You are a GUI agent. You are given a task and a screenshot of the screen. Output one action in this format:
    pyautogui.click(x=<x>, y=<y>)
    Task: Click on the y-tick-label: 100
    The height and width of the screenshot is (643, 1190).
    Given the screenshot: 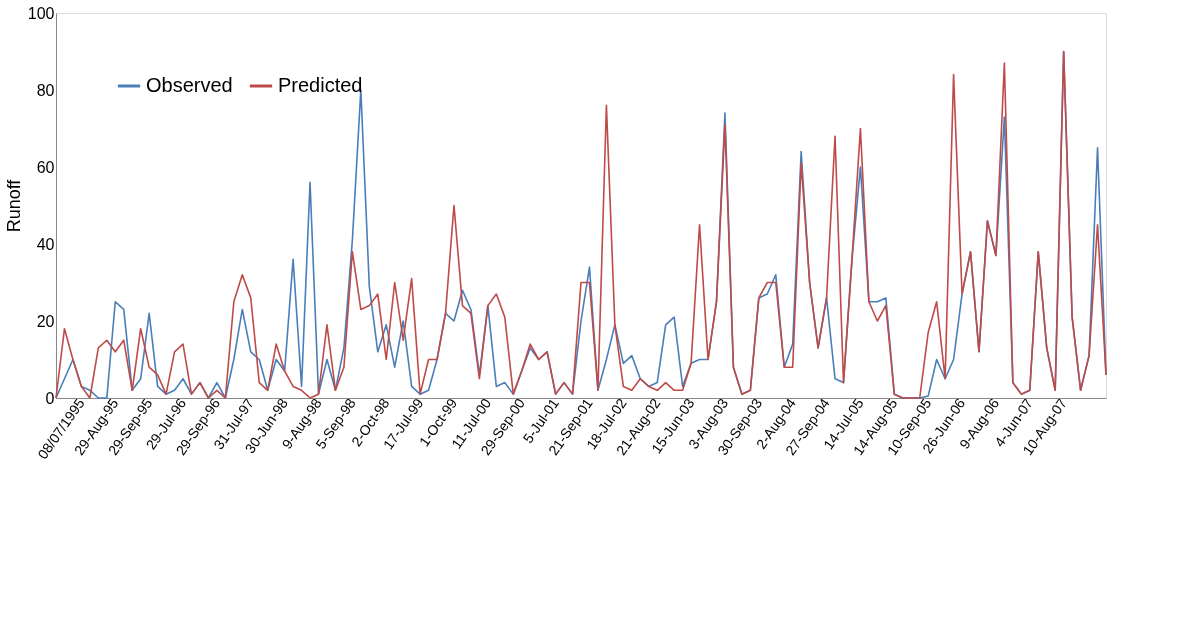 What is the action you would take?
    pyautogui.click(x=41, y=13)
    